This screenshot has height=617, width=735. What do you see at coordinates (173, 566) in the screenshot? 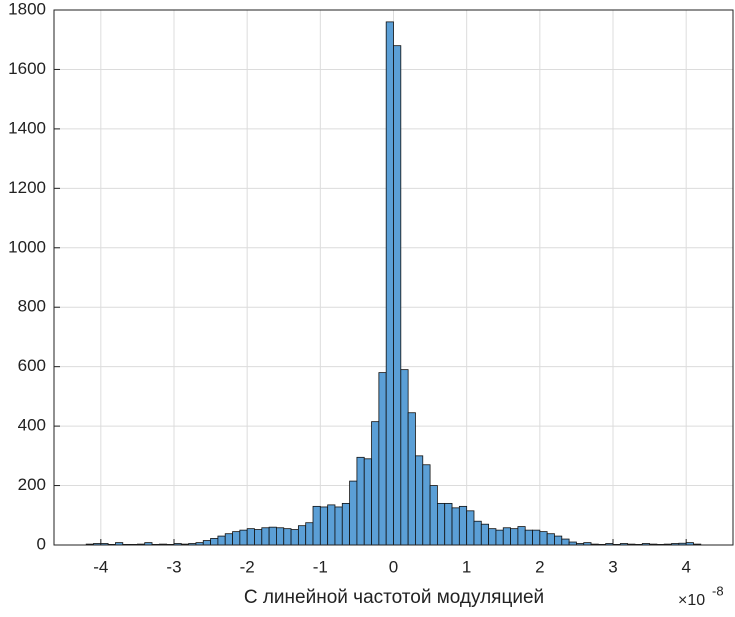
I see `x-tick-label: -3` at bounding box center [173, 566].